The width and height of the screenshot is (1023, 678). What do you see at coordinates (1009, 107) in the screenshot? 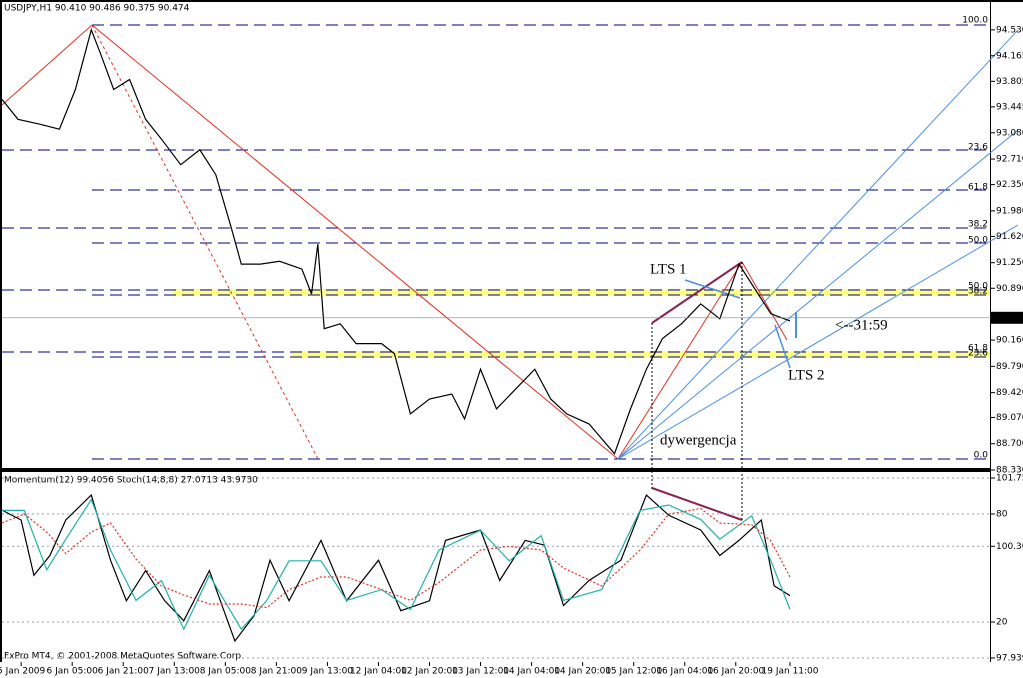
I see `y-tick-label: 93.445` at bounding box center [1009, 107].